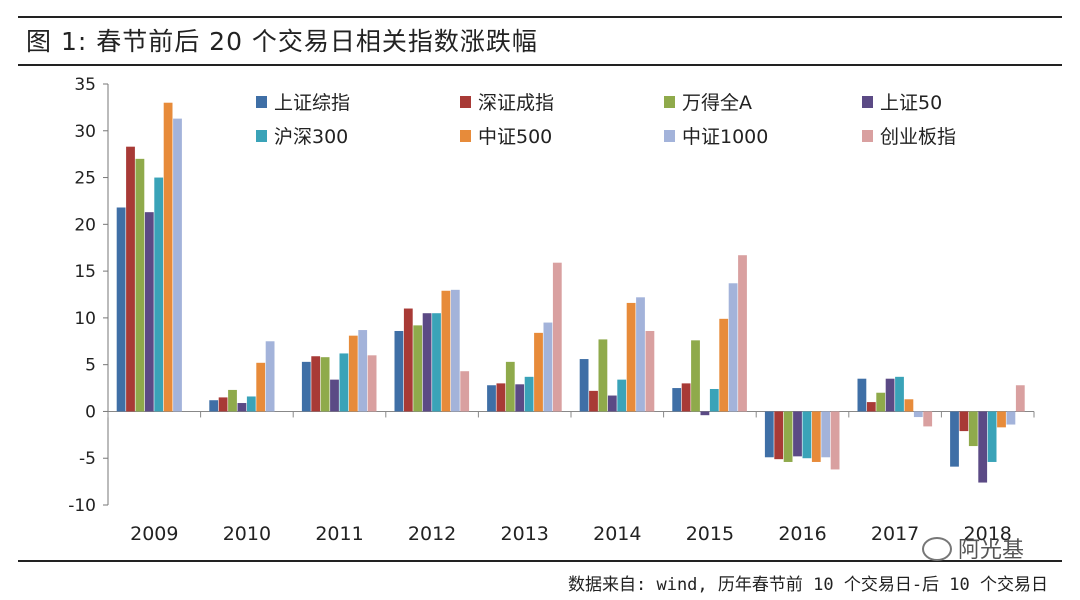  I want to click on source-note: 数据来自: wind, 历年春节前 10 个交易日-后 10 个交易日, so click(808, 585).